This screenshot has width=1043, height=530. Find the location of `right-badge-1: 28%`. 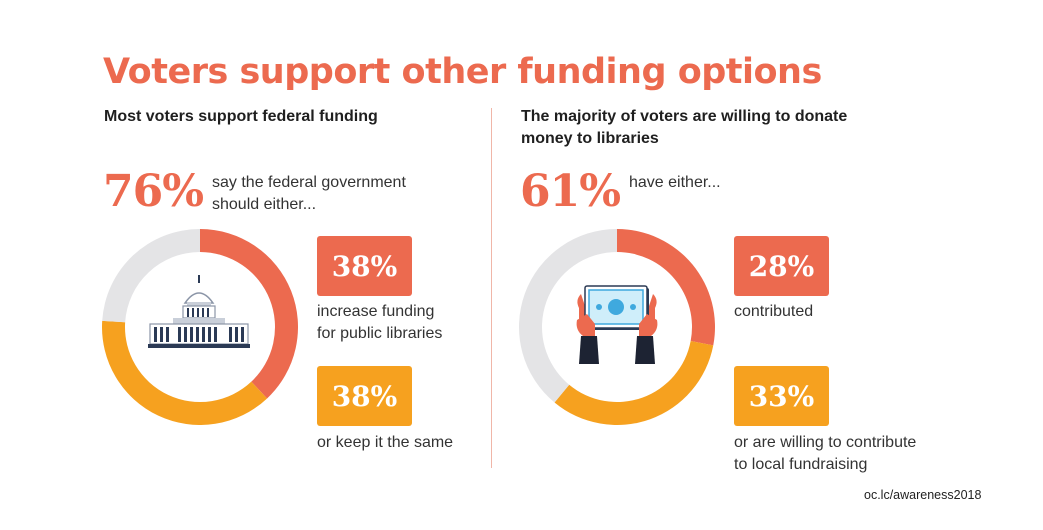

right-badge-1: 28% is located at coordinates (781, 266).